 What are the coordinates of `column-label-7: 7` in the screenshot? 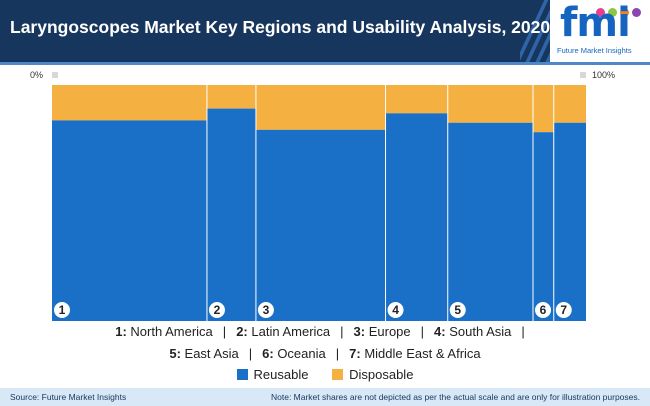 It's located at (563, 310).